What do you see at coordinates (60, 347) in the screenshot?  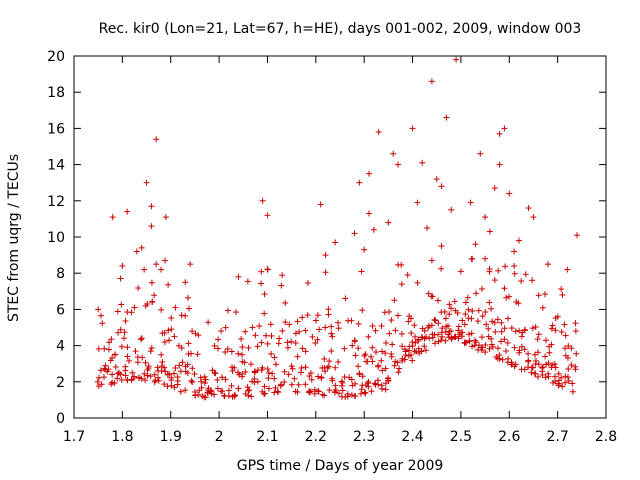 I see `y-tick-label: 4` at bounding box center [60, 347].